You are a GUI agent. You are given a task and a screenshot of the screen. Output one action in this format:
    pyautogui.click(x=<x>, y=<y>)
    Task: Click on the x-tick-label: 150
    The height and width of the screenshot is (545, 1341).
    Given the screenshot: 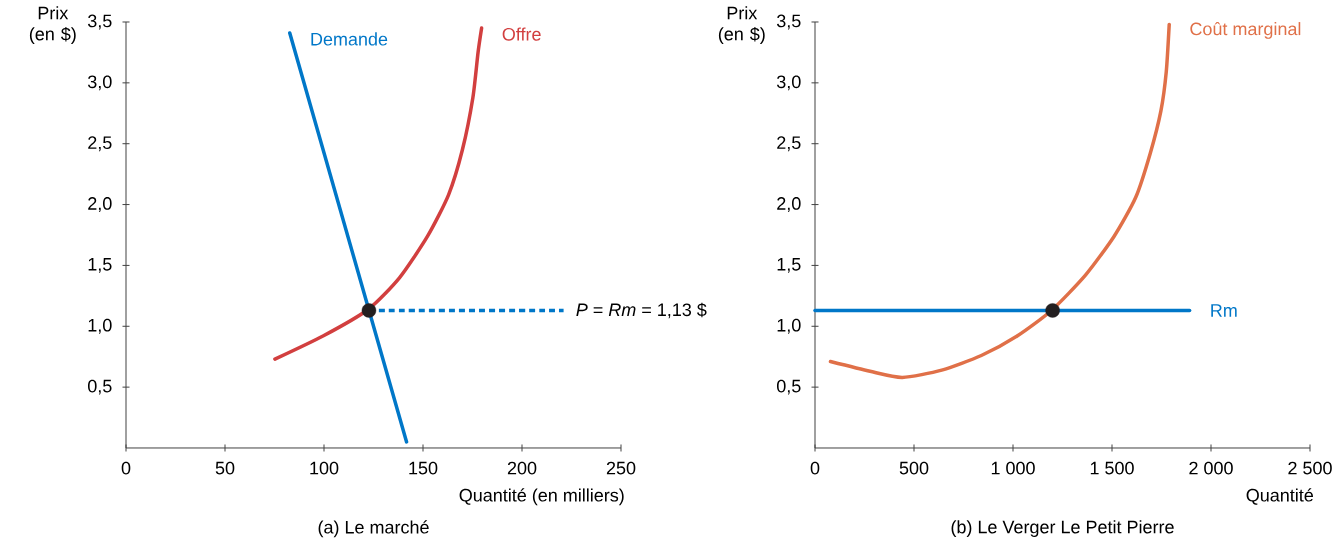 What is the action you would take?
    pyautogui.click(x=423, y=468)
    